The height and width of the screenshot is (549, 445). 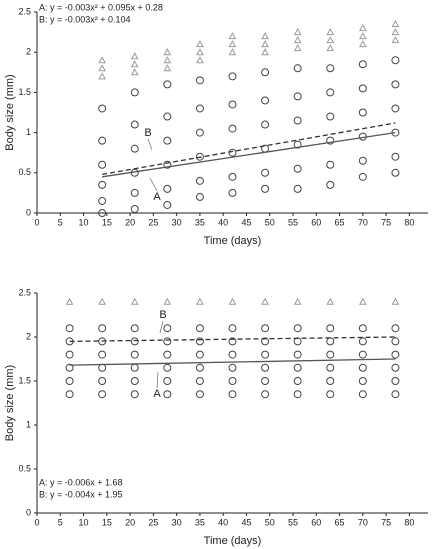 What do you see at coordinates (246, 522) in the screenshot?
I see `x-tick-label: 45` at bounding box center [246, 522].